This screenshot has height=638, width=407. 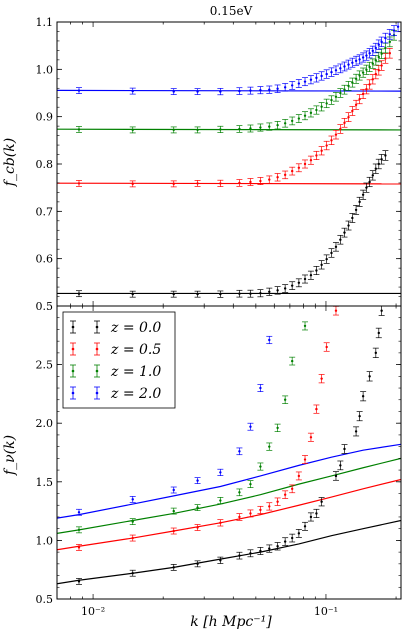 I want to click on y-tick-label: 1.5, so click(x=45, y=482).